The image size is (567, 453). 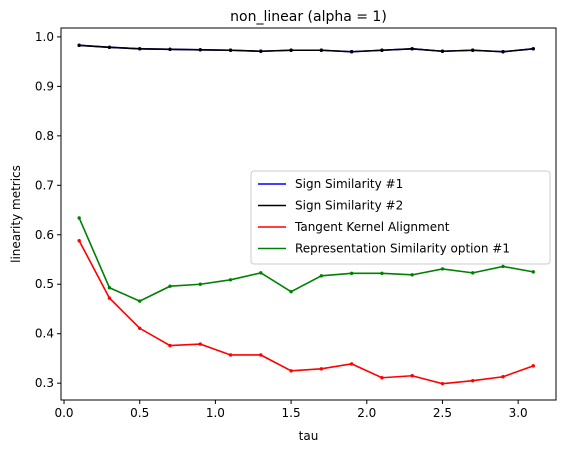 What do you see at coordinates (63, 413) in the screenshot?
I see `x-tick-label: 0.0` at bounding box center [63, 413].